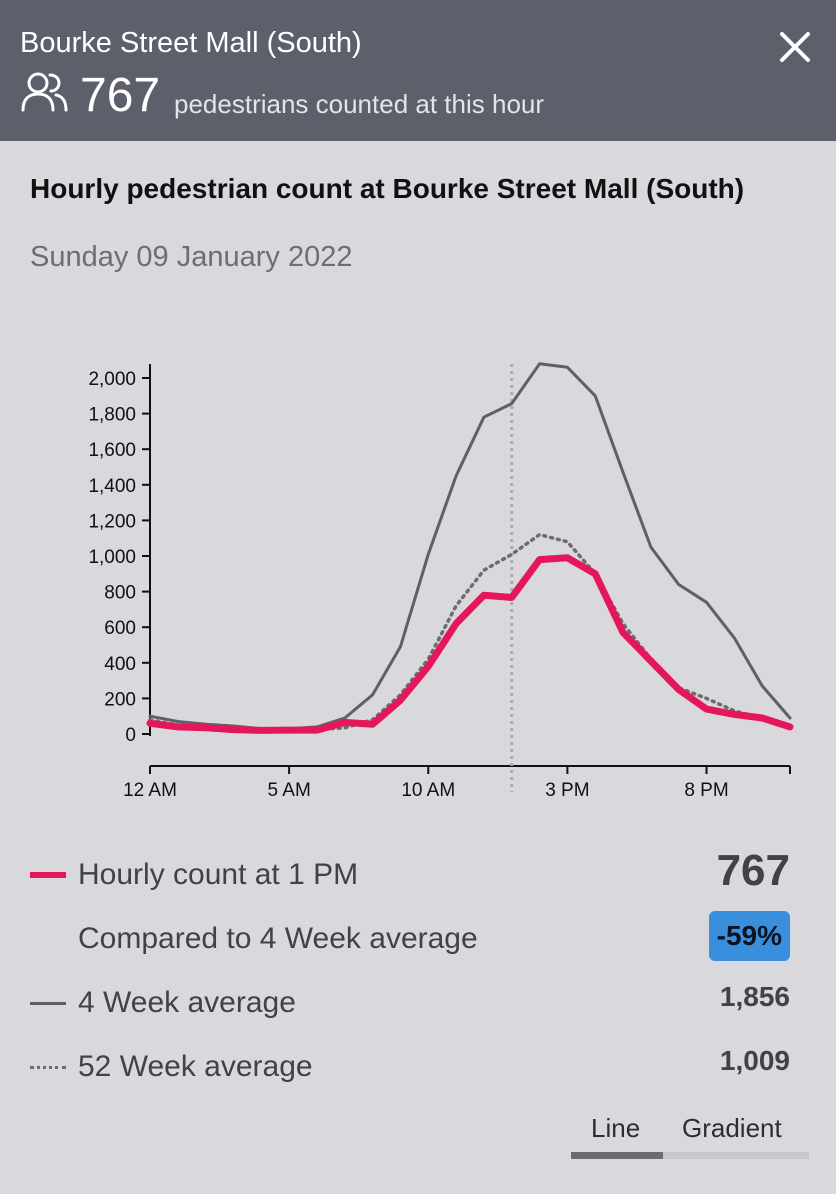 The width and height of the screenshot is (836, 1194). What do you see at coordinates (749, 936) in the screenshot?
I see `percent-change-badge: -59%` at bounding box center [749, 936].